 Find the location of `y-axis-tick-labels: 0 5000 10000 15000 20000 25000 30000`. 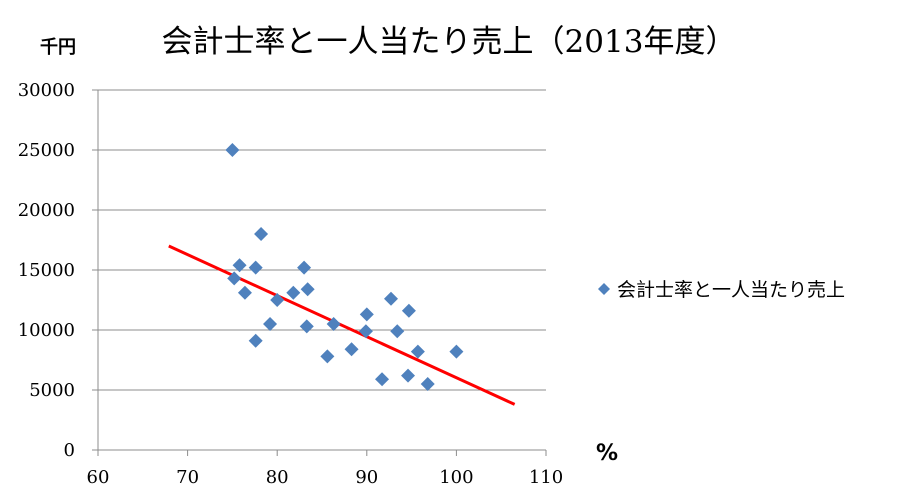

y-axis-tick-labels: 0 5000 10000 15000 20000 25000 30000 is located at coordinates (46, 270).